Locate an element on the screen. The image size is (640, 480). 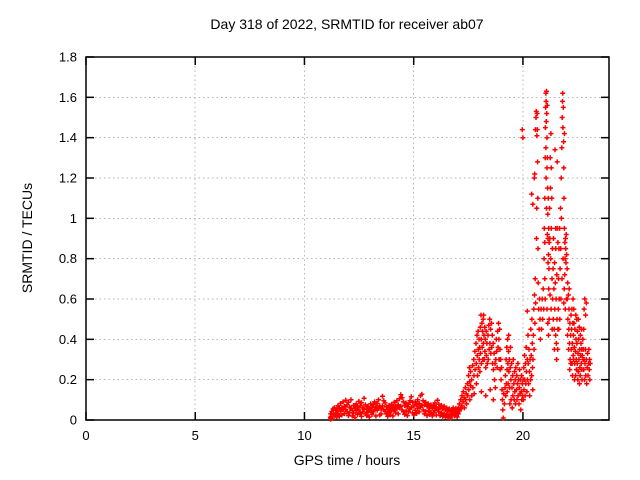
y-tick-label: 0 is located at coordinates (73, 420).